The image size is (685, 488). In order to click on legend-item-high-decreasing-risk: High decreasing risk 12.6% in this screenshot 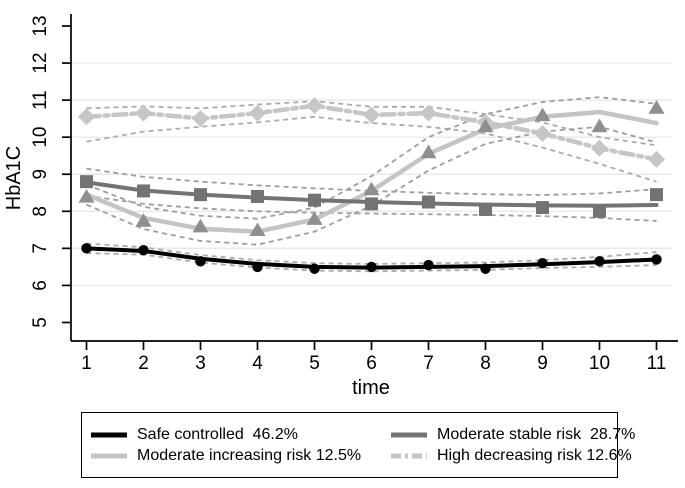, I will do `click(512, 455)`.